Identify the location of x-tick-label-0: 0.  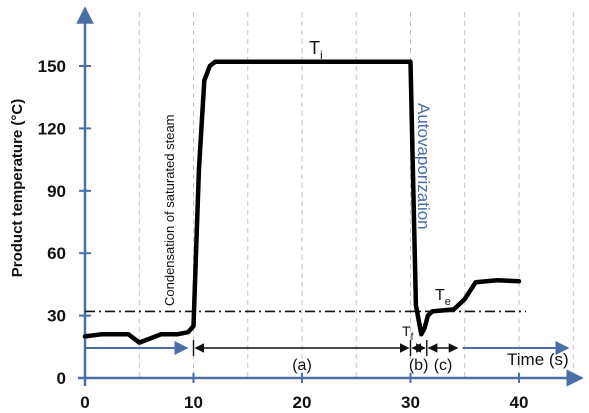
(84, 402).